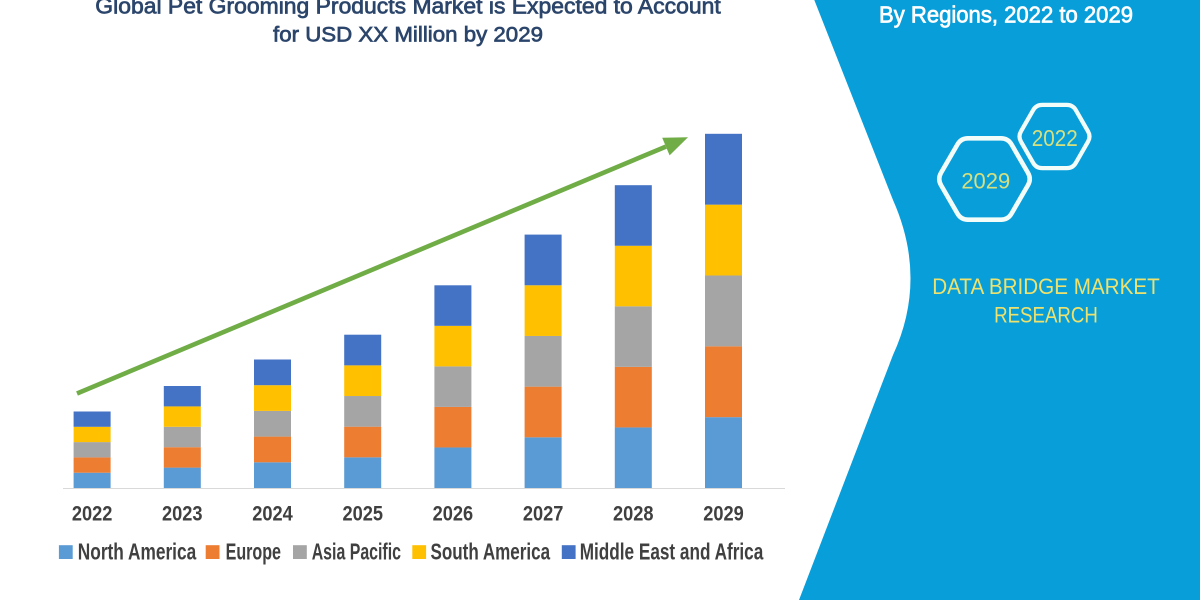 This screenshot has height=605, width=1200. Describe the element at coordinates (408, 35) in the screenshot. I see `svg-text: for USD XX Million by 2029` at that location.